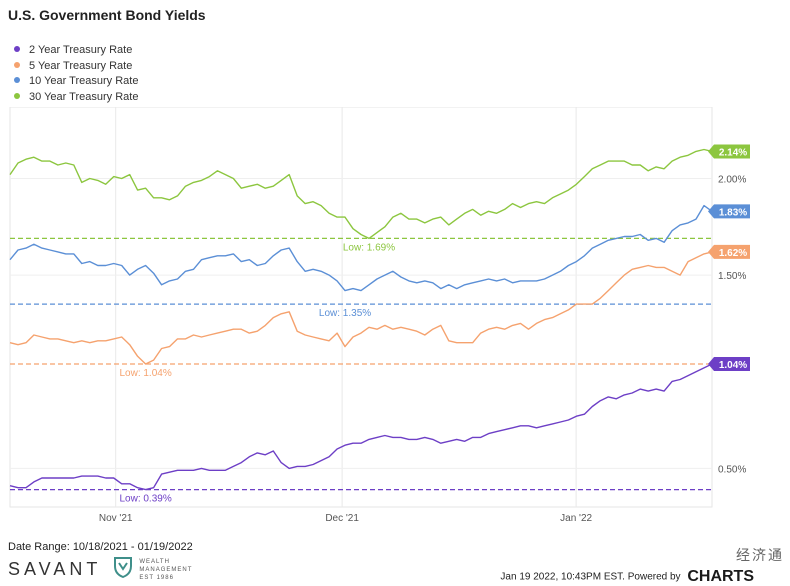 This screenshot has width=790, height=586. I want to click on logo-text: SAVANT, so click(55, 569).